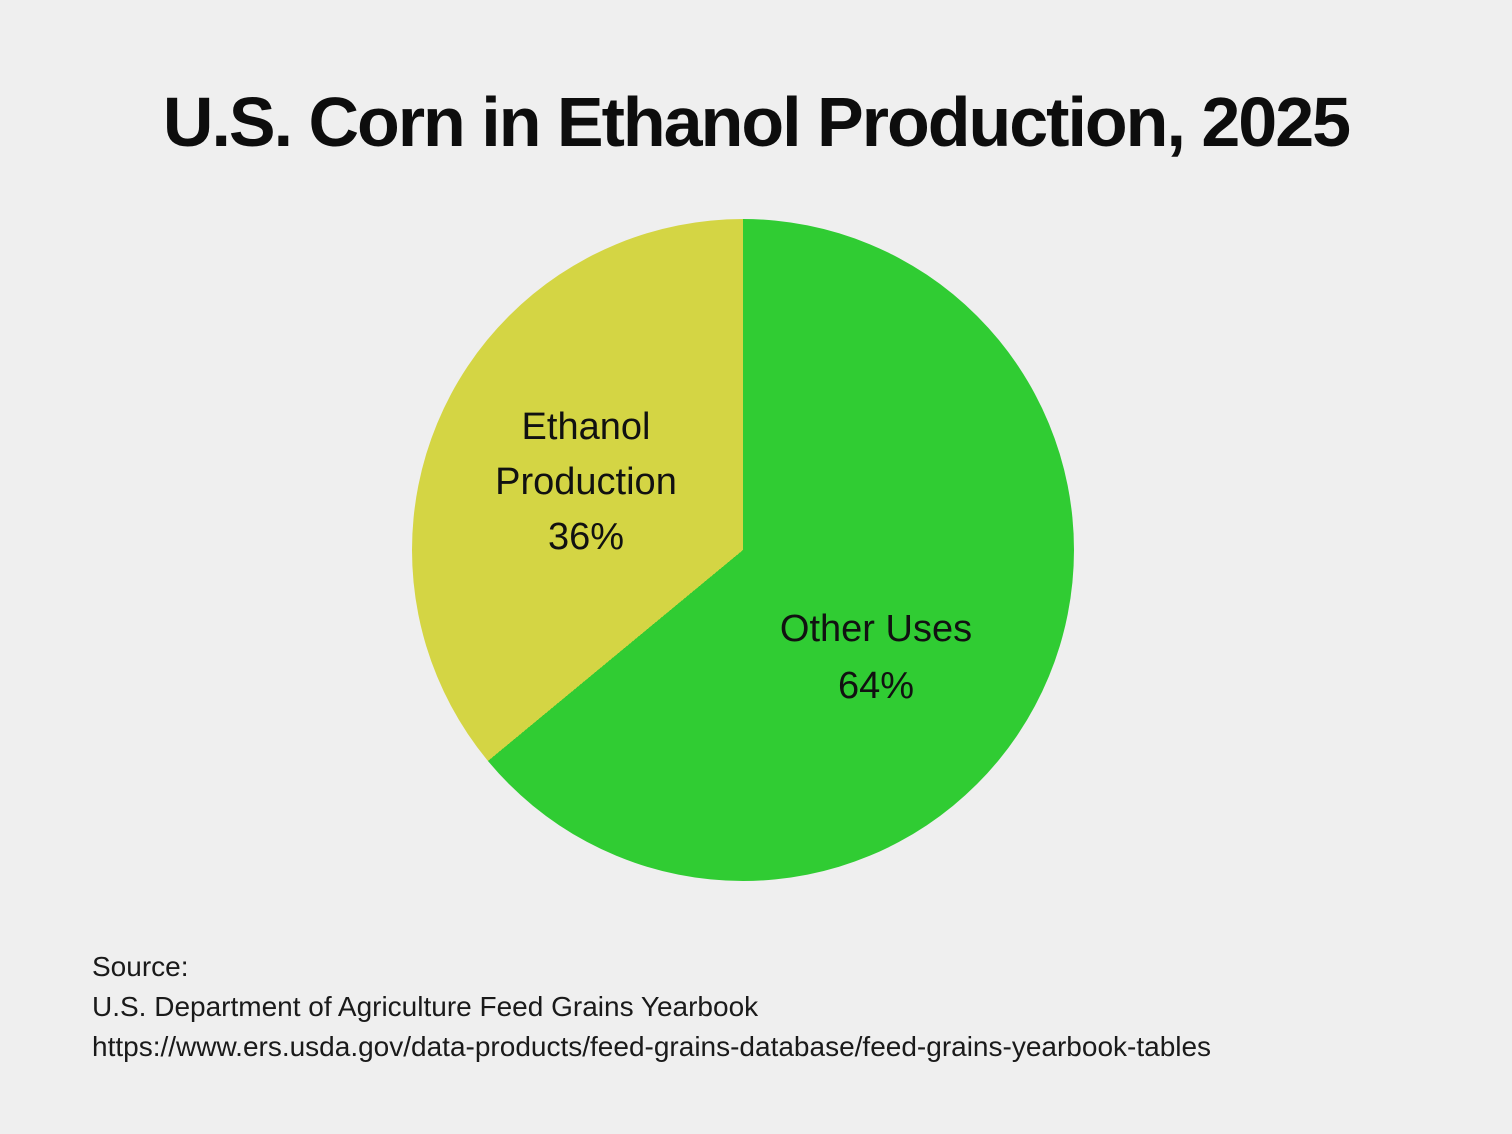  What do you see at coordinates (586, 537) in the screenshot?
I see `slice-value: 36%` at bounding box center [586, 537].